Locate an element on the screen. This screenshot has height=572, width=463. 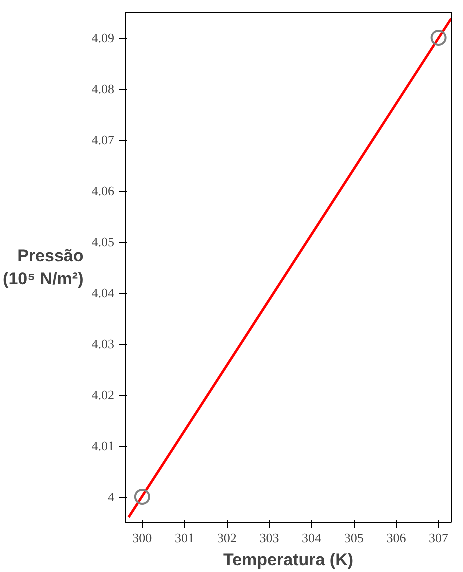
y-axis-title: Pressão (10⁵ N/m²) is located at coordinates (43, 267).